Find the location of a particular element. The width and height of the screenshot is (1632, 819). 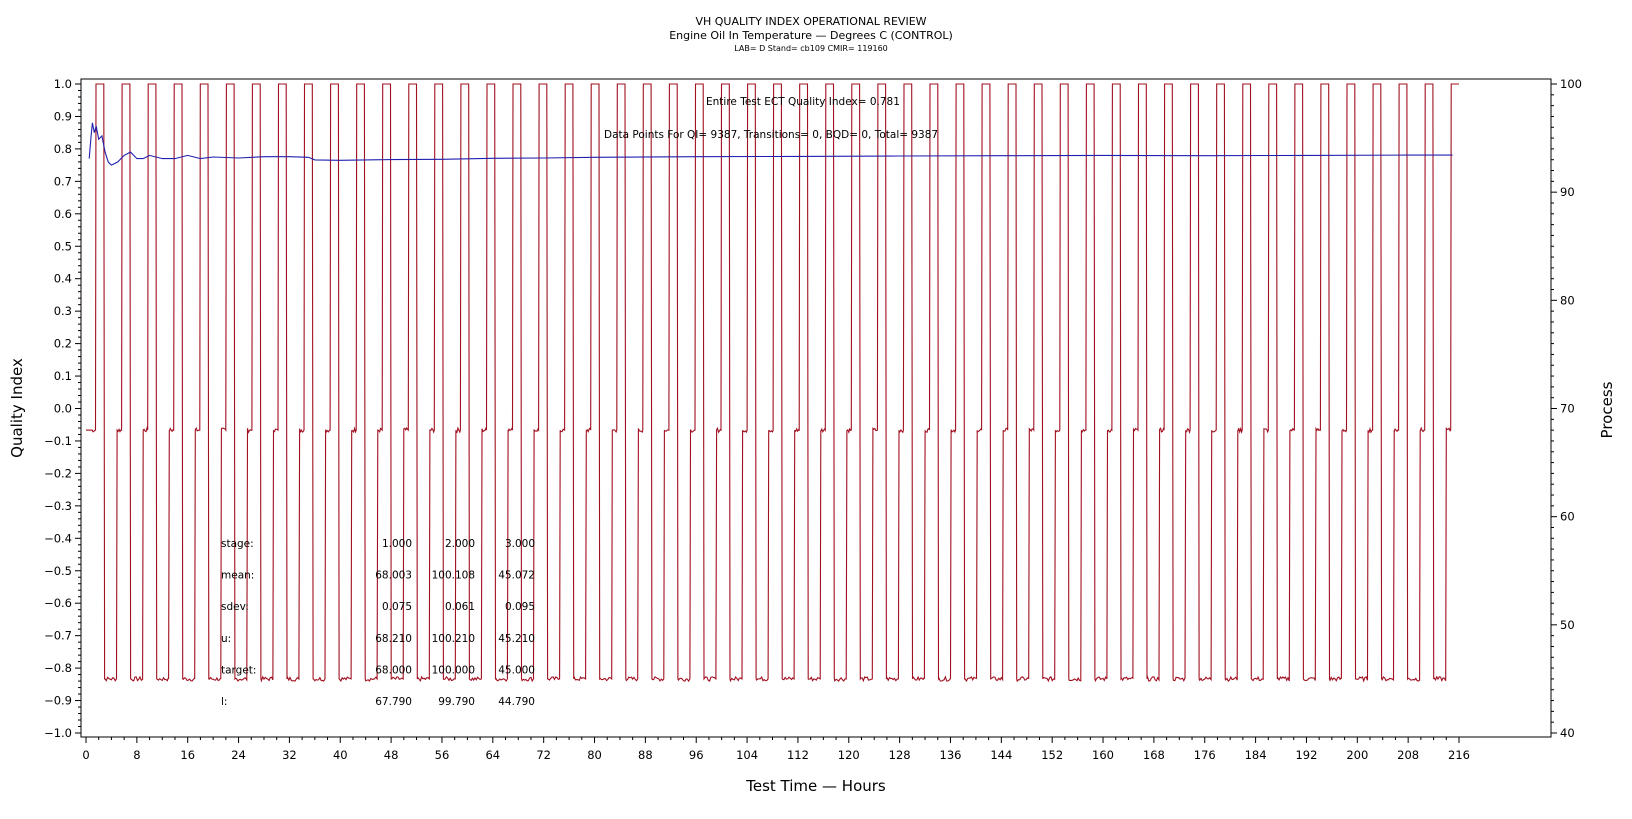

y-tick-label: −0.6 is located at coordinates (58, 603).